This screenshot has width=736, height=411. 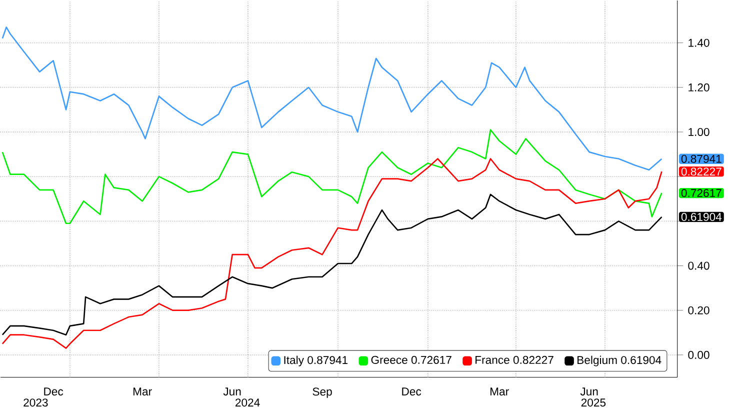 I want to click on y-tick-label: 0.40, so click(x=699, y=266).